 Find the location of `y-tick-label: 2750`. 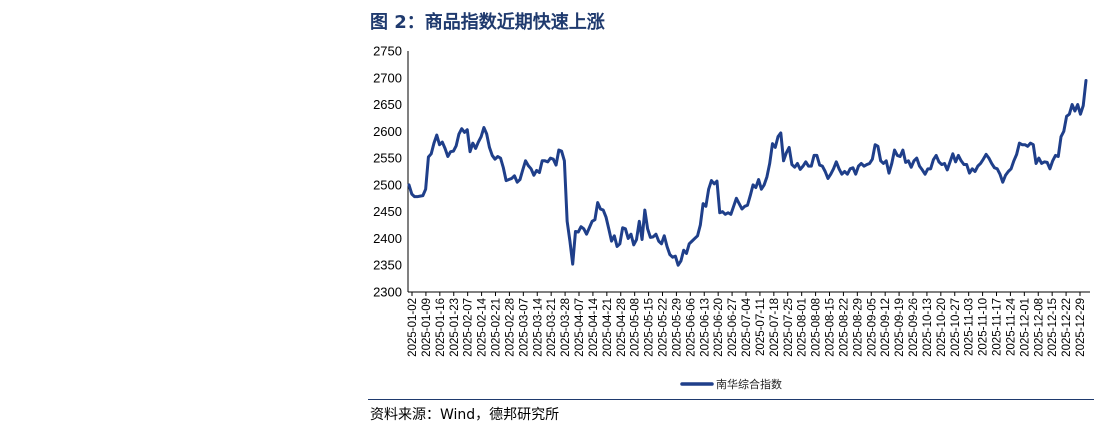

y-tick-label: 2750 is located at coordinates (387, 51).